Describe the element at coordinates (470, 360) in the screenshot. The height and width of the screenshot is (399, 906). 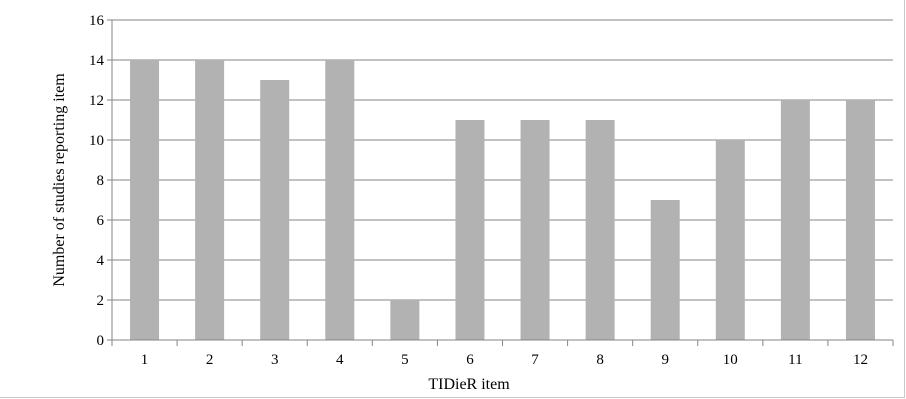
I see `x-tick-label: 6` at that location.